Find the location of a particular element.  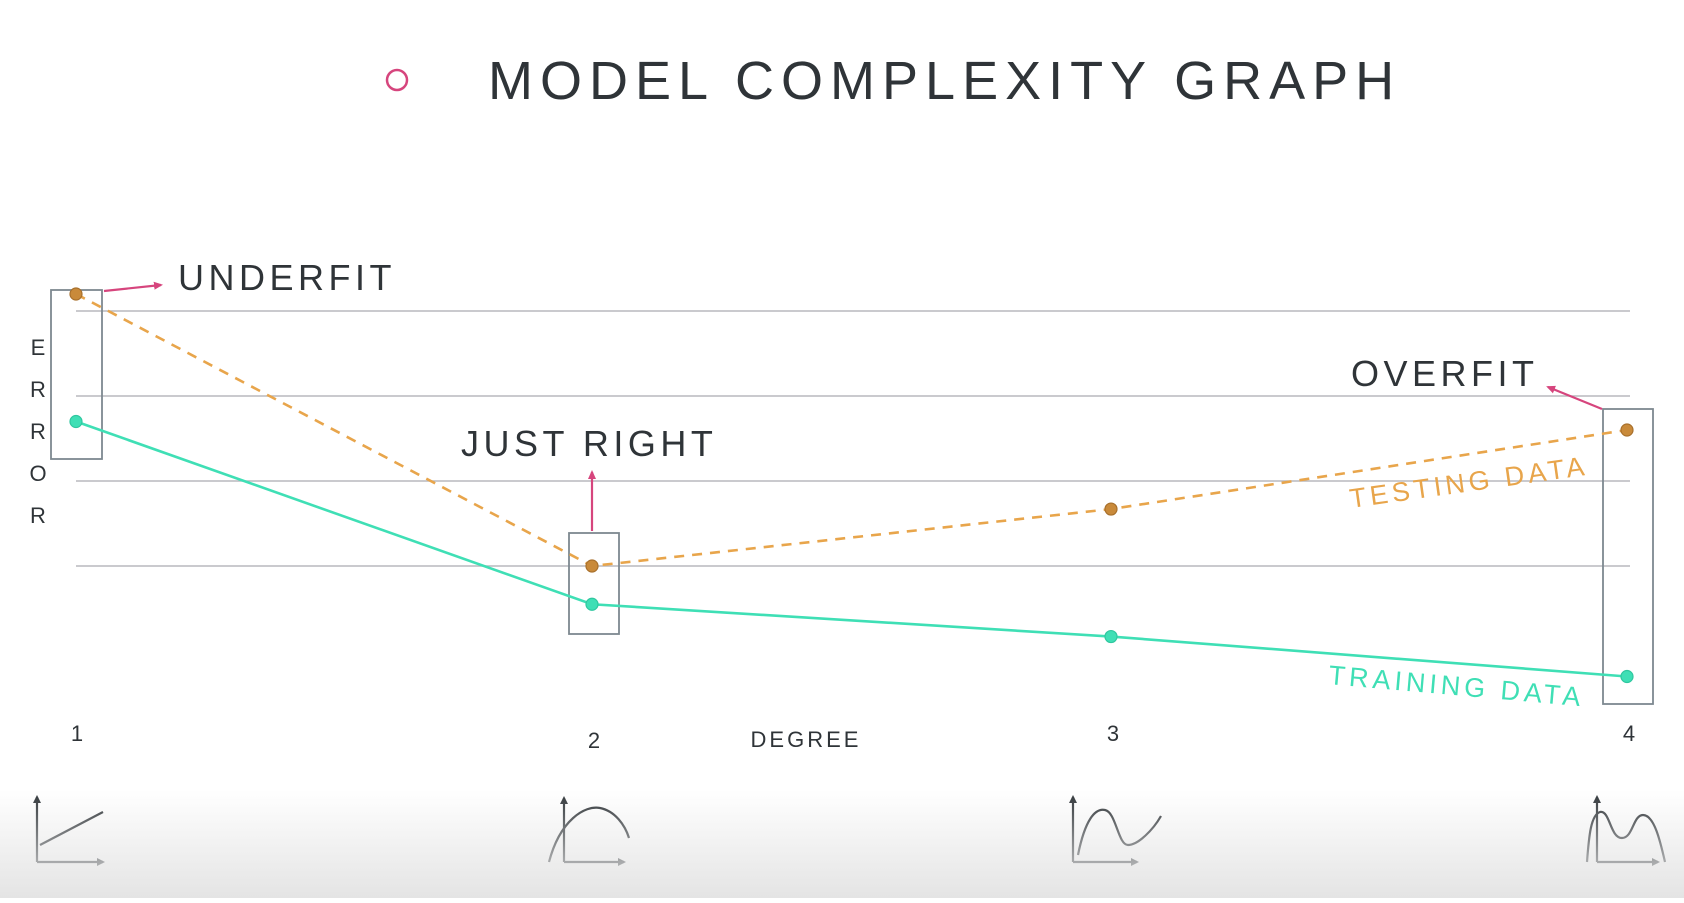

x-tick-labels: 1 2 3 4 is located at coordinates (853, 737).